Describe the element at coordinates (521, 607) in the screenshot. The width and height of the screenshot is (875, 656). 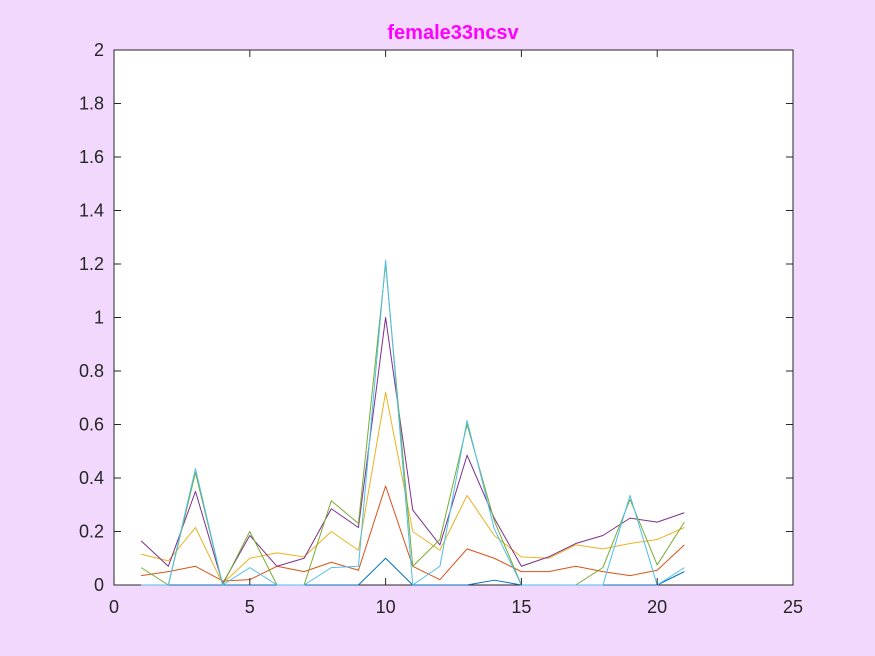
I see `x-tick-label: 15` at that location.